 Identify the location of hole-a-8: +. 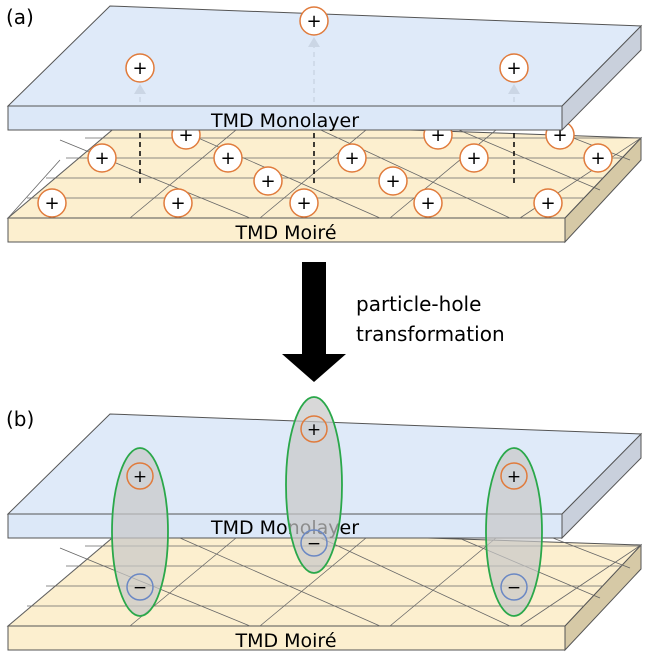
(102, 158).